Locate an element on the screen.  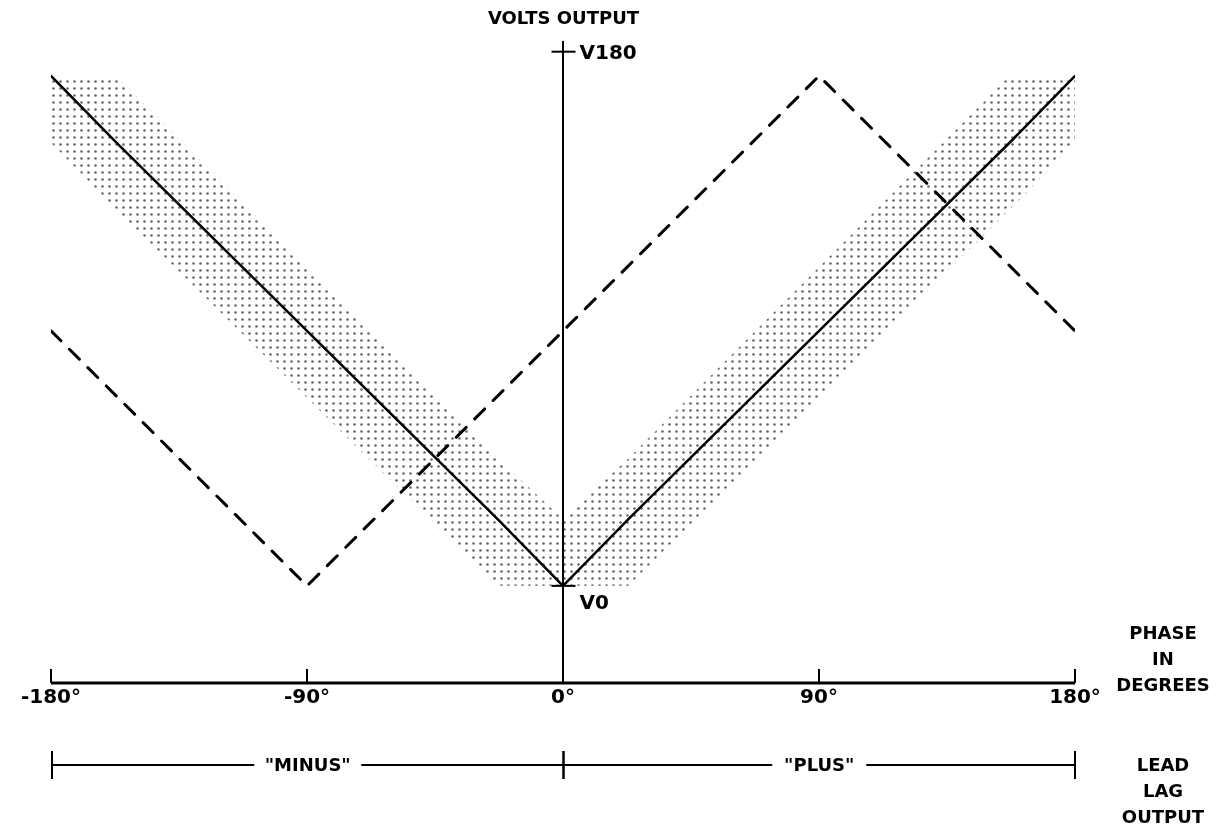
x-tick-label: -90° is located at coordinates (307, 696).